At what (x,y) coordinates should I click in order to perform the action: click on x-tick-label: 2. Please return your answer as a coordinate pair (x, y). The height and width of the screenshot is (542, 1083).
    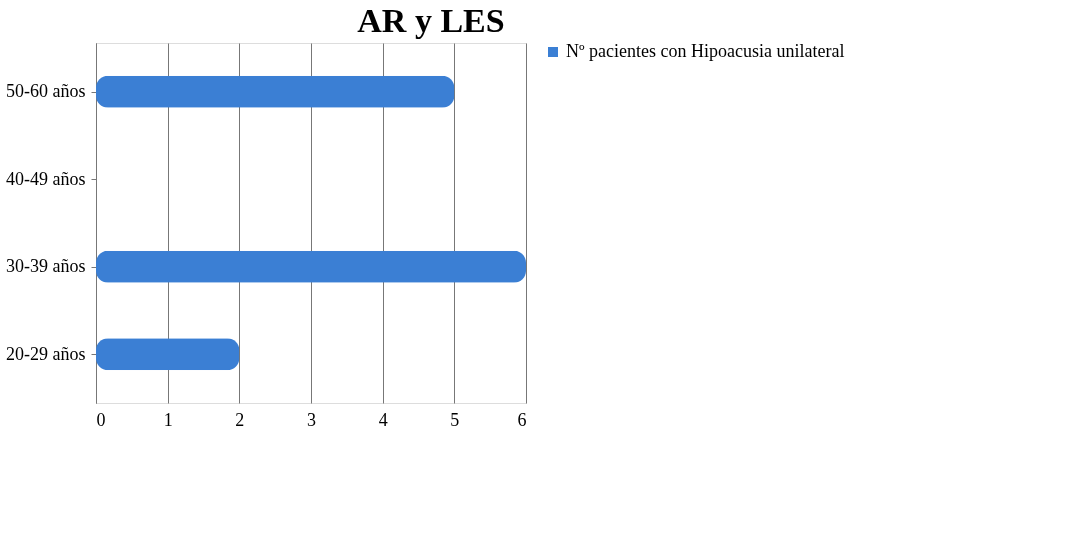
    Looking at the image, I should click on (240, 419).